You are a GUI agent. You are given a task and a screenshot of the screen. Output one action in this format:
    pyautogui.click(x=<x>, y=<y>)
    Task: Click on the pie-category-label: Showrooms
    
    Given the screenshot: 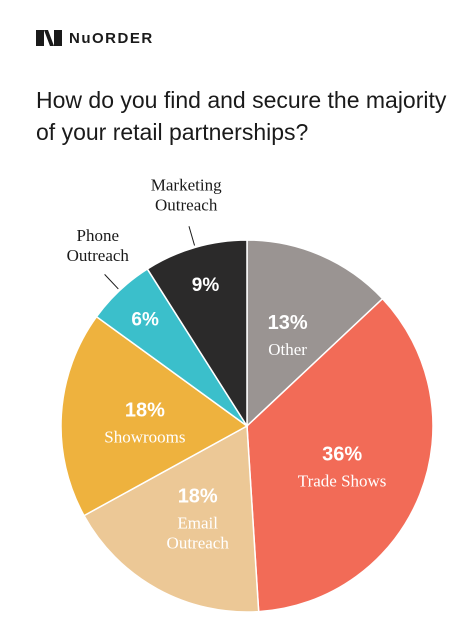 What is the action you would take?
    pyautogui.click(x=144, y=437)
    